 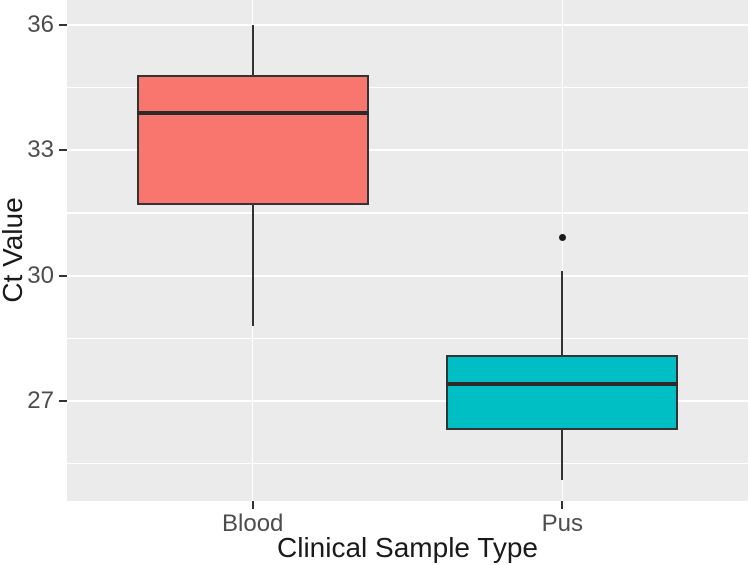 I want to click on box-pus, so click(x=562, y=392).